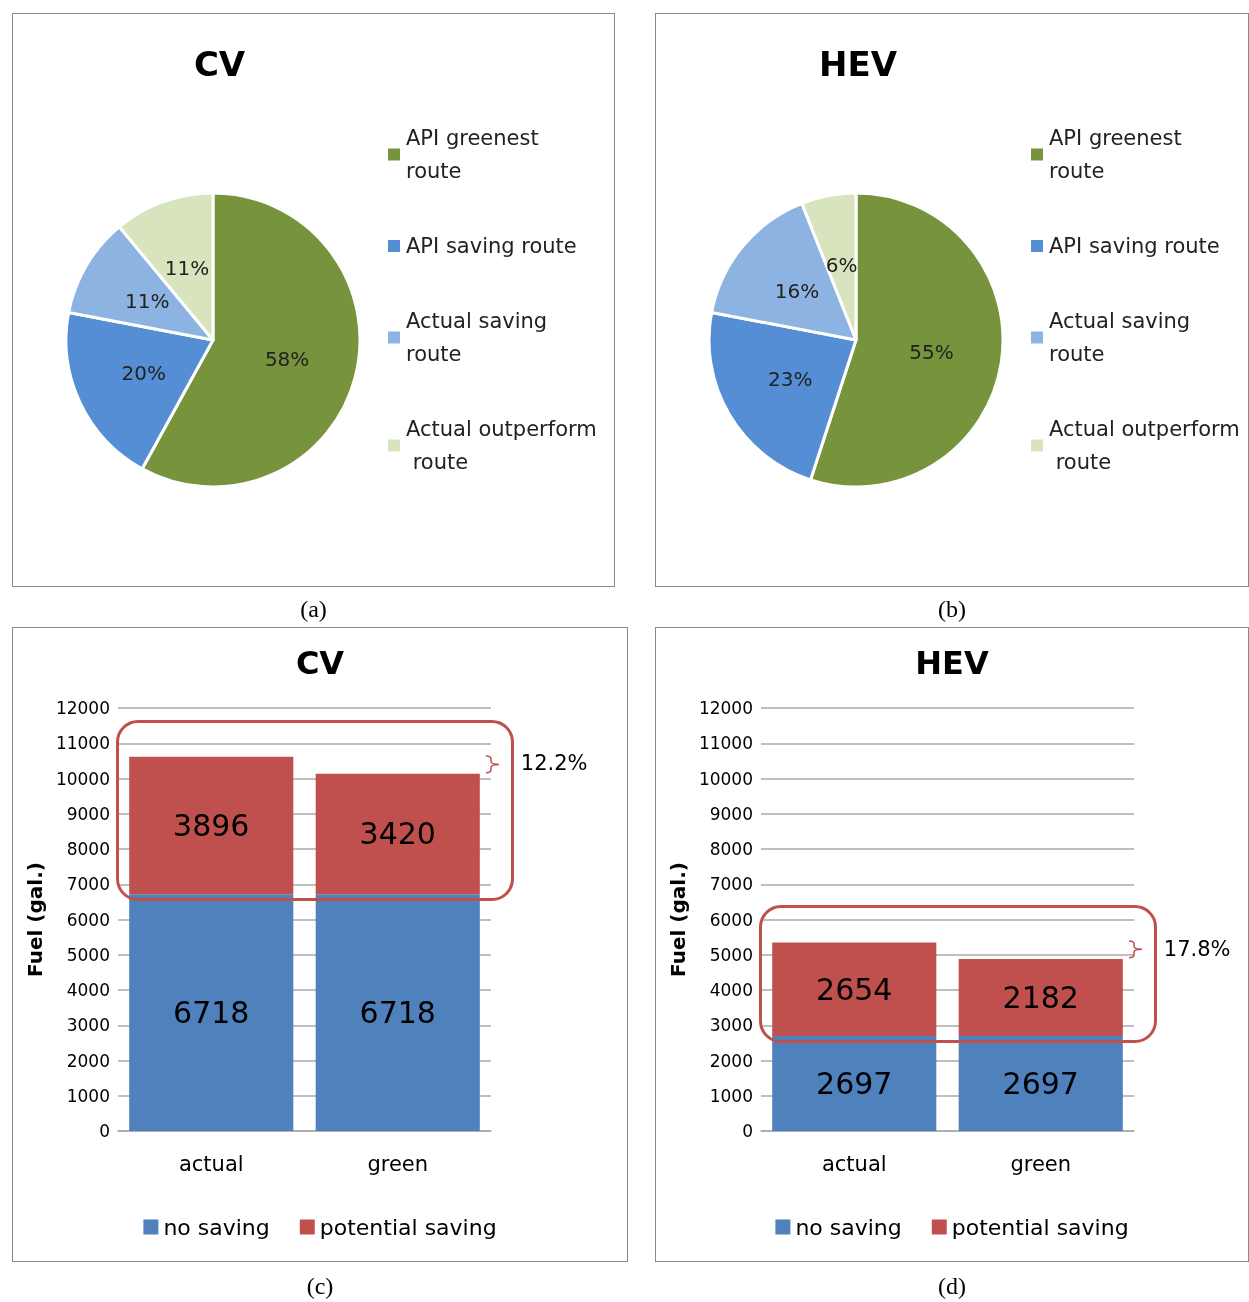  I want to click on data-label: 3420, so click(397, 834).